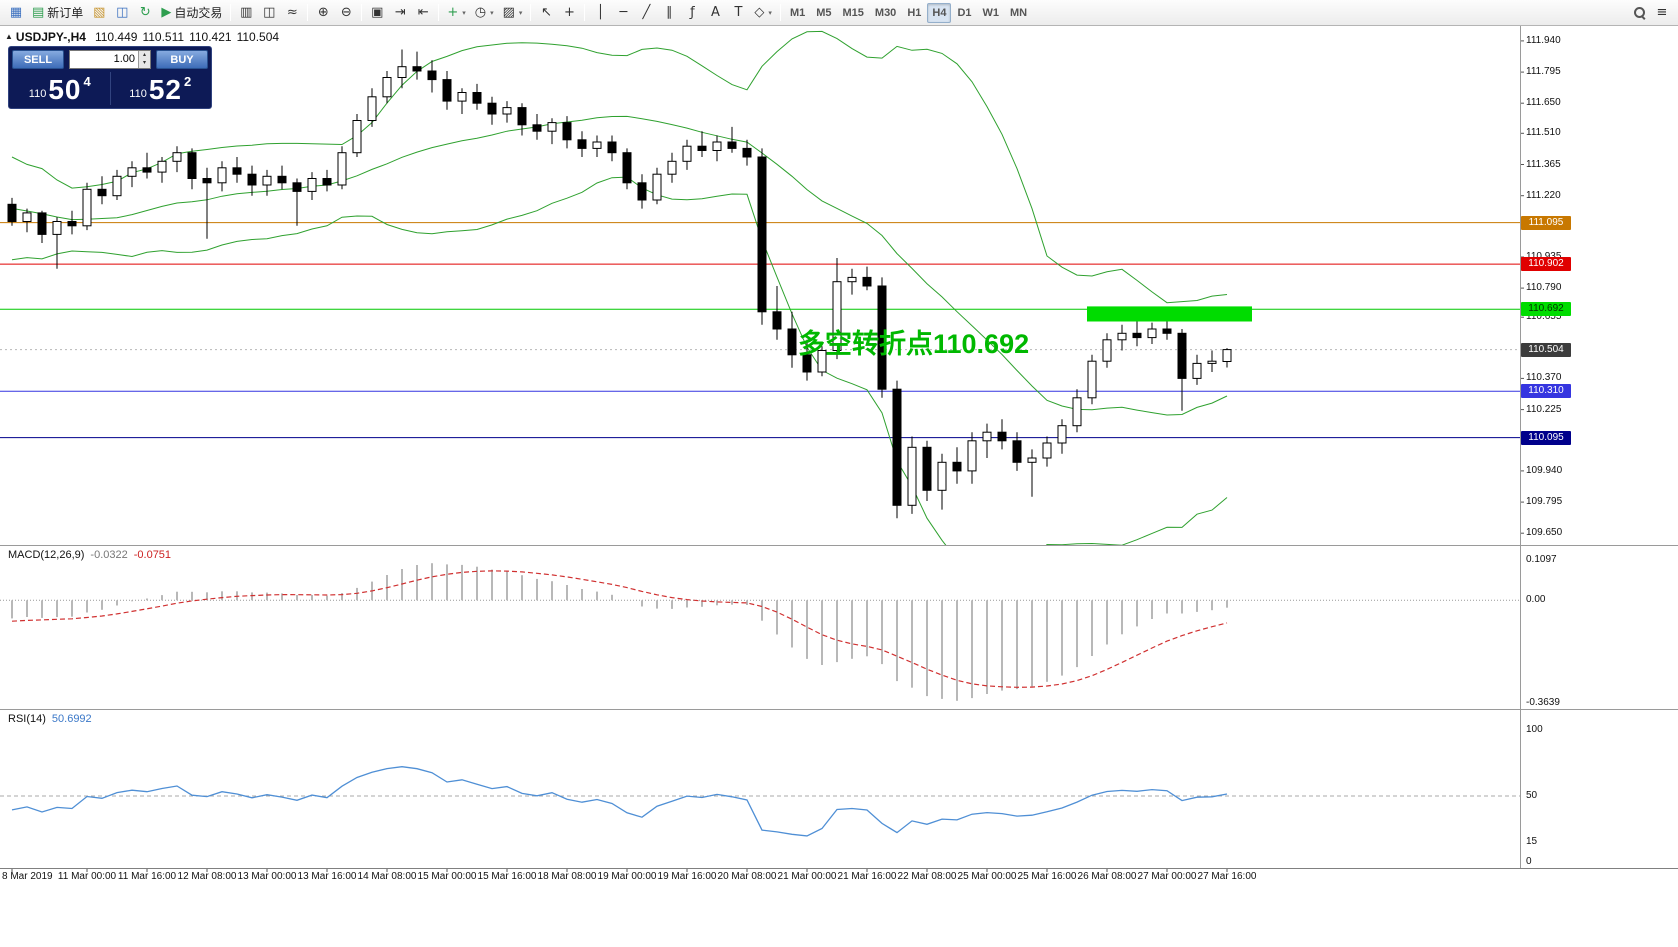 The width and height of the screenshot is (1678, 947). Describe the element at coordinates (692, 13) in the screenshot. I see `fibonacci-button: ƒ` at that location.